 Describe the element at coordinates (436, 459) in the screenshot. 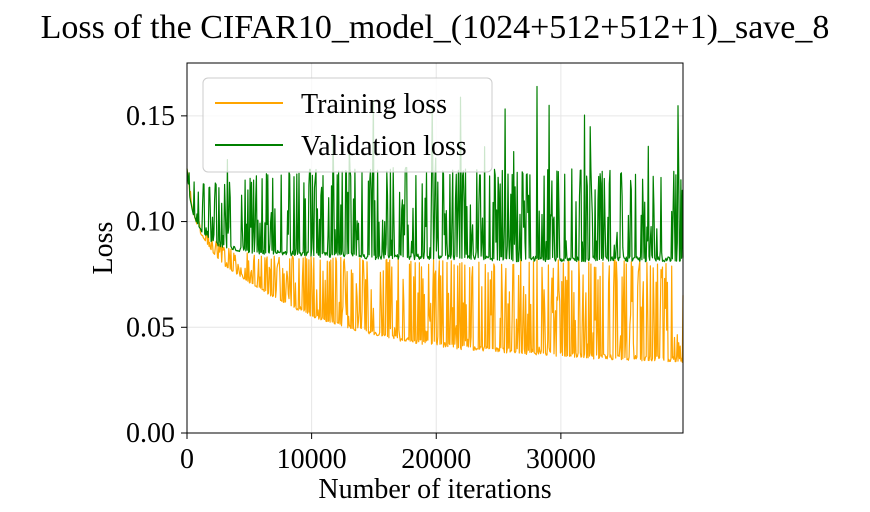

I see `x-tick-label: 20000` at that location.